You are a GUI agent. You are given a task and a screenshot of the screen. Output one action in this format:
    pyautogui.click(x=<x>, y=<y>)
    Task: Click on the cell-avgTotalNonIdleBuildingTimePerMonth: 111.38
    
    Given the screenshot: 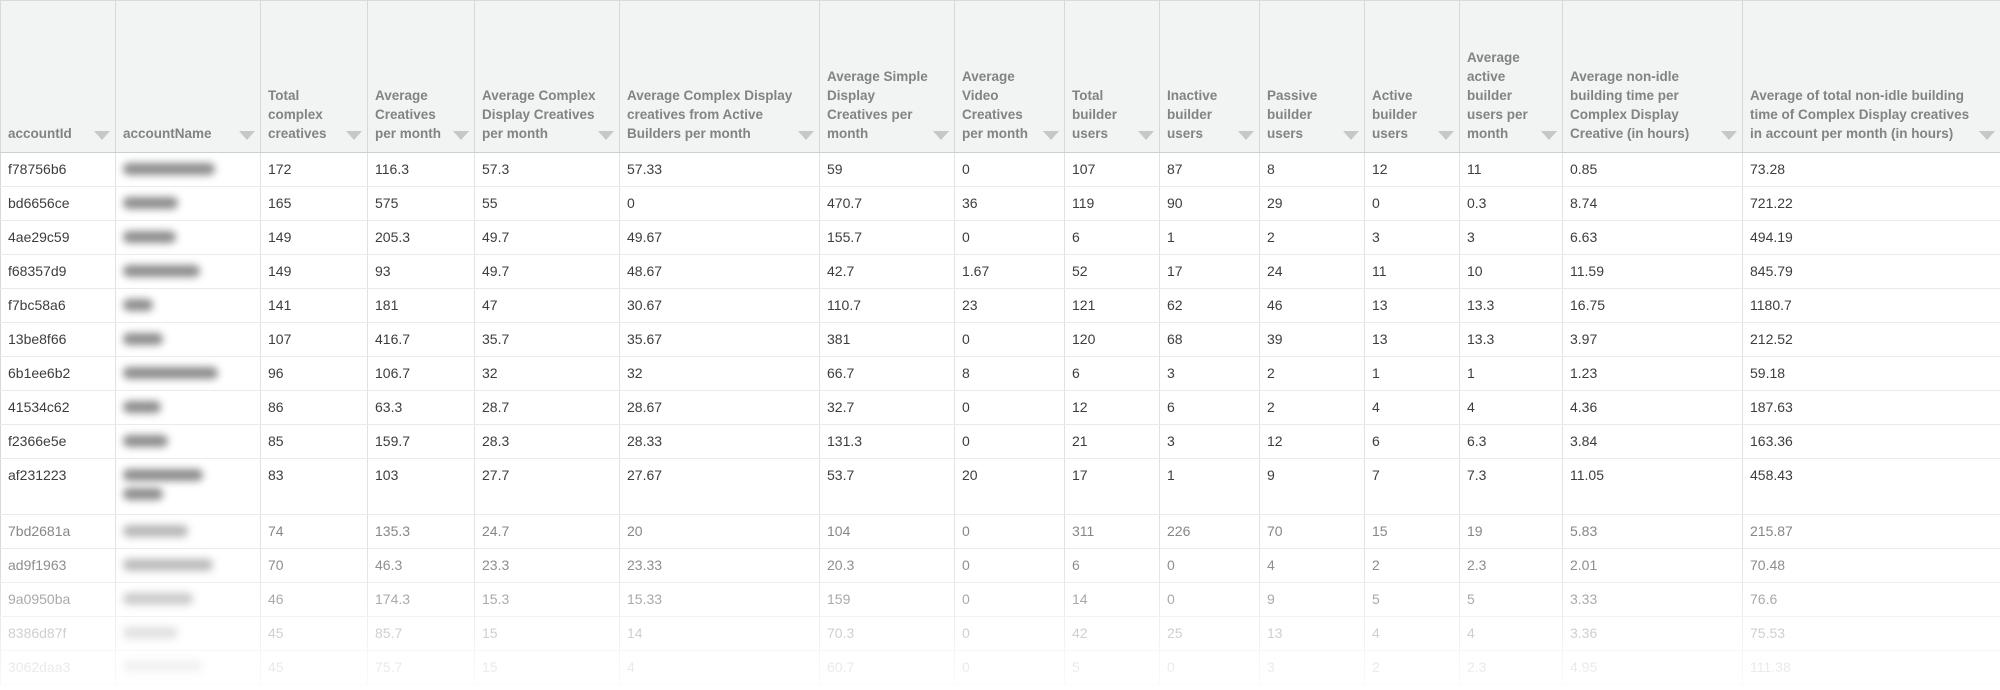 What is the action you would take?
    pyautogui.click(x=1871, y=667)
    